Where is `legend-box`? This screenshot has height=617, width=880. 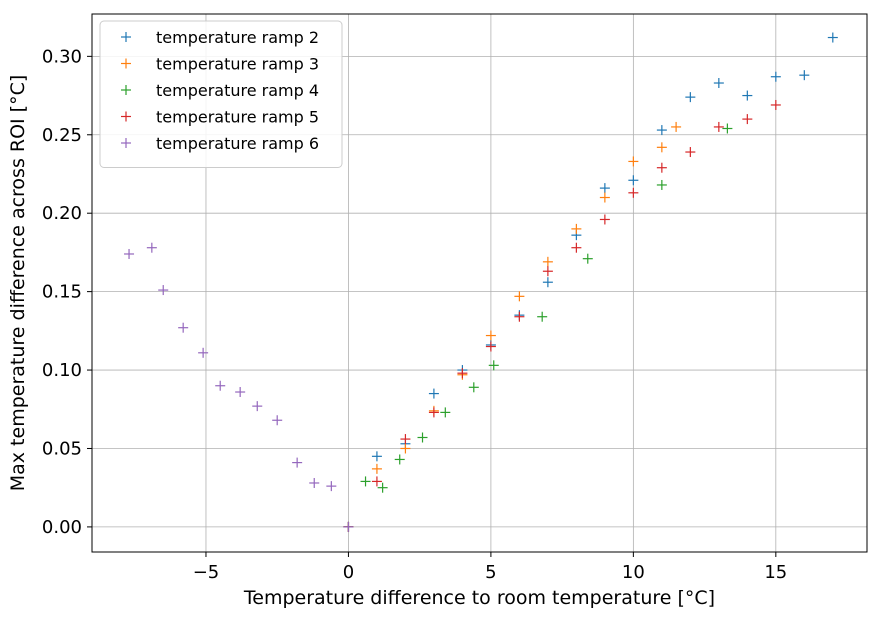 legend-box is located at coordinates (221, 94).